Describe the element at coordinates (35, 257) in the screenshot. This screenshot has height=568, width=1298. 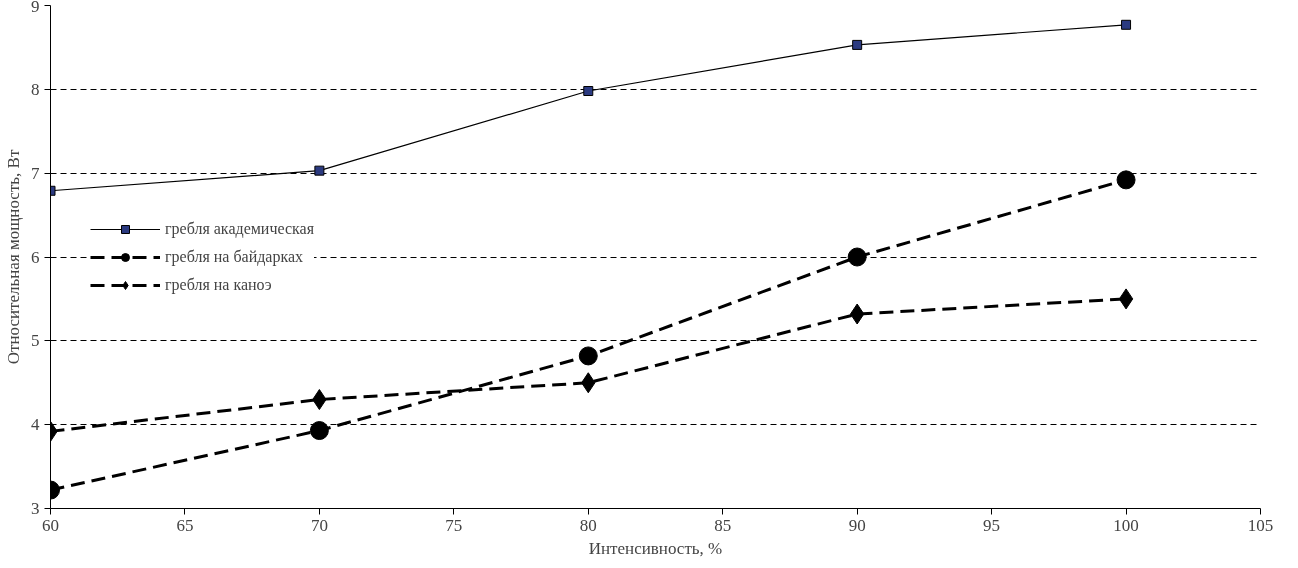
I see `y-tick-label: 6` at that location.